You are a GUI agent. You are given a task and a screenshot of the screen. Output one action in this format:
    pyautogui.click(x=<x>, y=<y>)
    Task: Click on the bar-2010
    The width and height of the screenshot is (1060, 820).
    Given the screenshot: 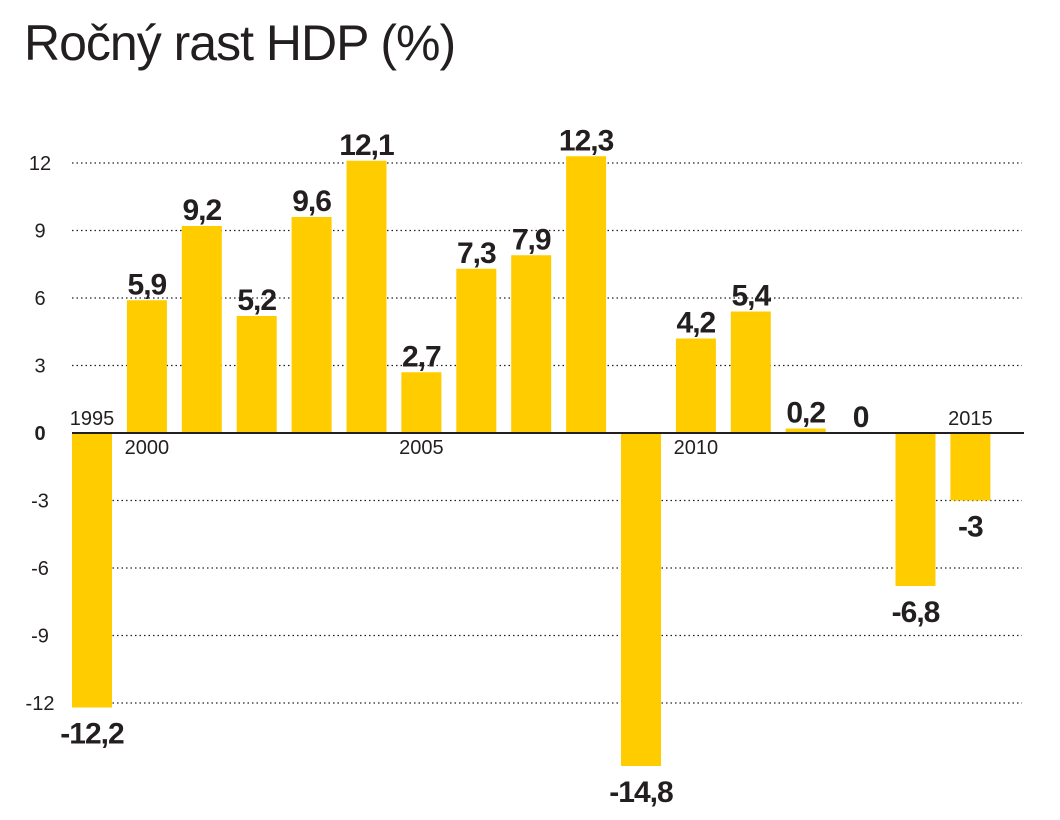 What is the action you would take?
    pyautogui.click(x=915, y=509)
    